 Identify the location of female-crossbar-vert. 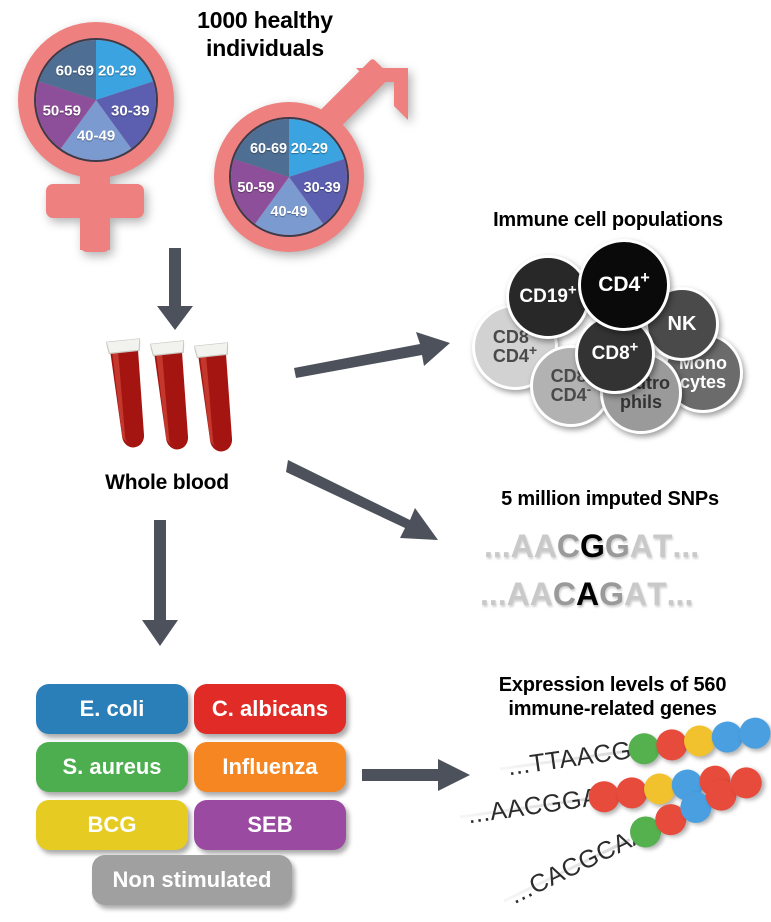
(95, 214).